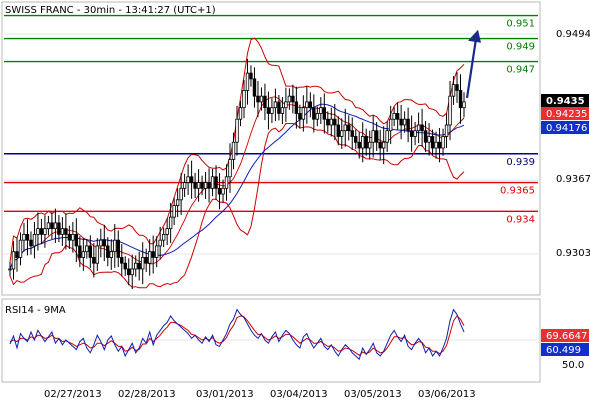 This screenshot has height=404, width=590. I want to click on rsi-ma-text: 69.6647, so click(566, 336).